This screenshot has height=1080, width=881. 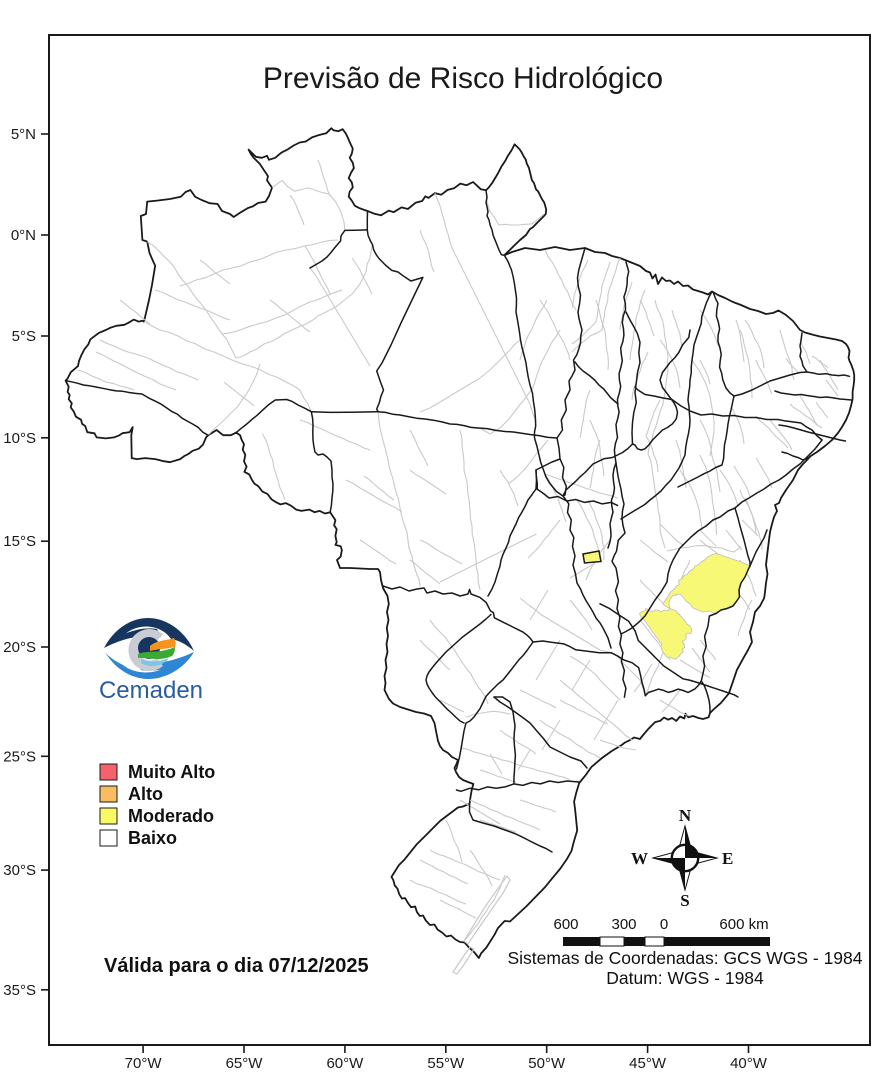 What do you see at coordinates (152, 838) in the screenshot?
I see `svg-text: Baixo` at bounding box center [152, 838].